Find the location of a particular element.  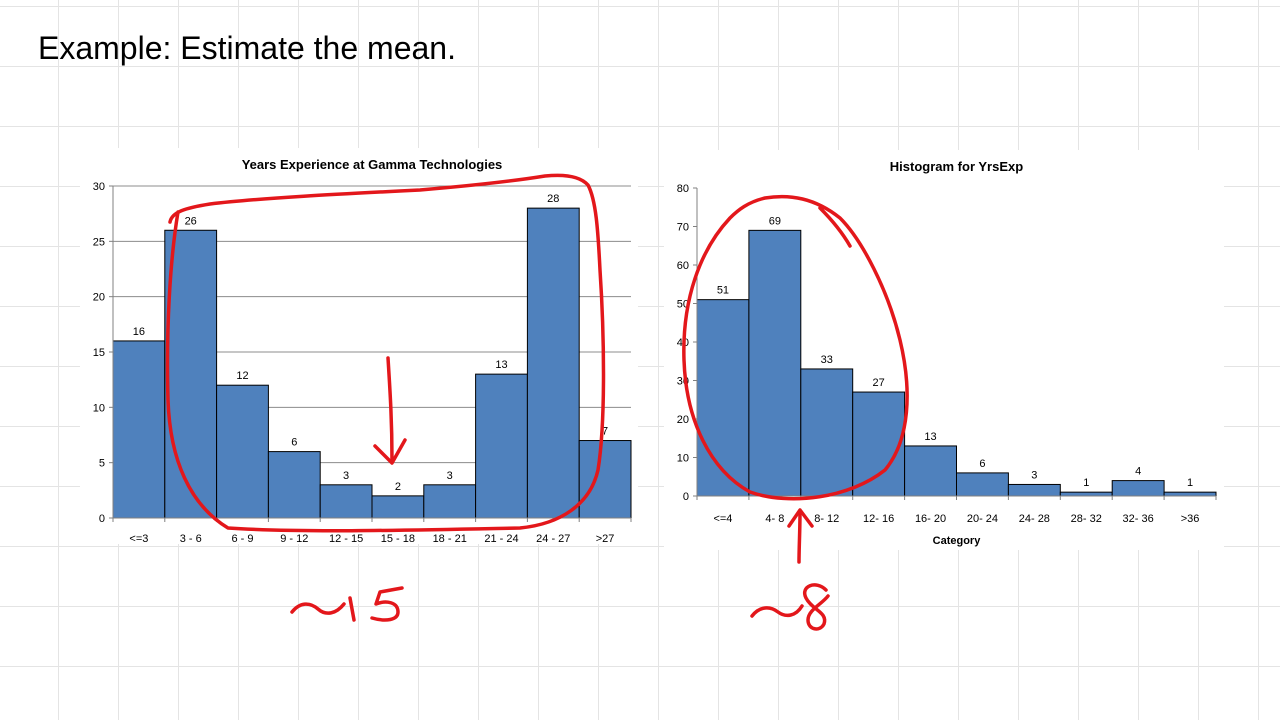

data-label: 4 is located at coordinates (1138, 472).